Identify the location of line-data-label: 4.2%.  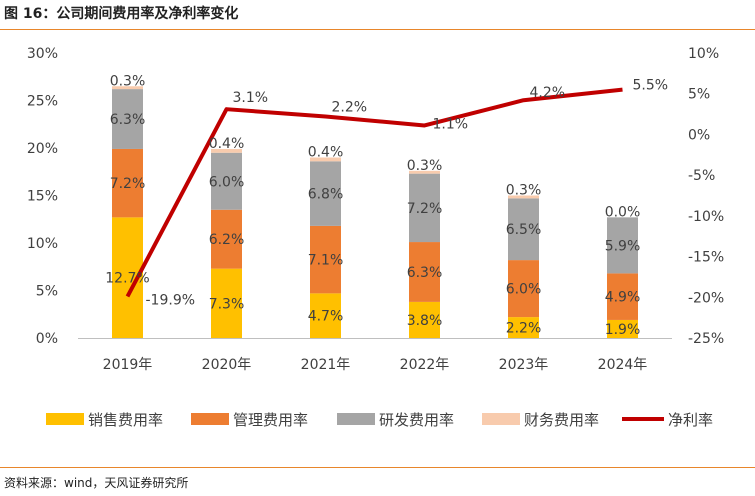
(548, 93).